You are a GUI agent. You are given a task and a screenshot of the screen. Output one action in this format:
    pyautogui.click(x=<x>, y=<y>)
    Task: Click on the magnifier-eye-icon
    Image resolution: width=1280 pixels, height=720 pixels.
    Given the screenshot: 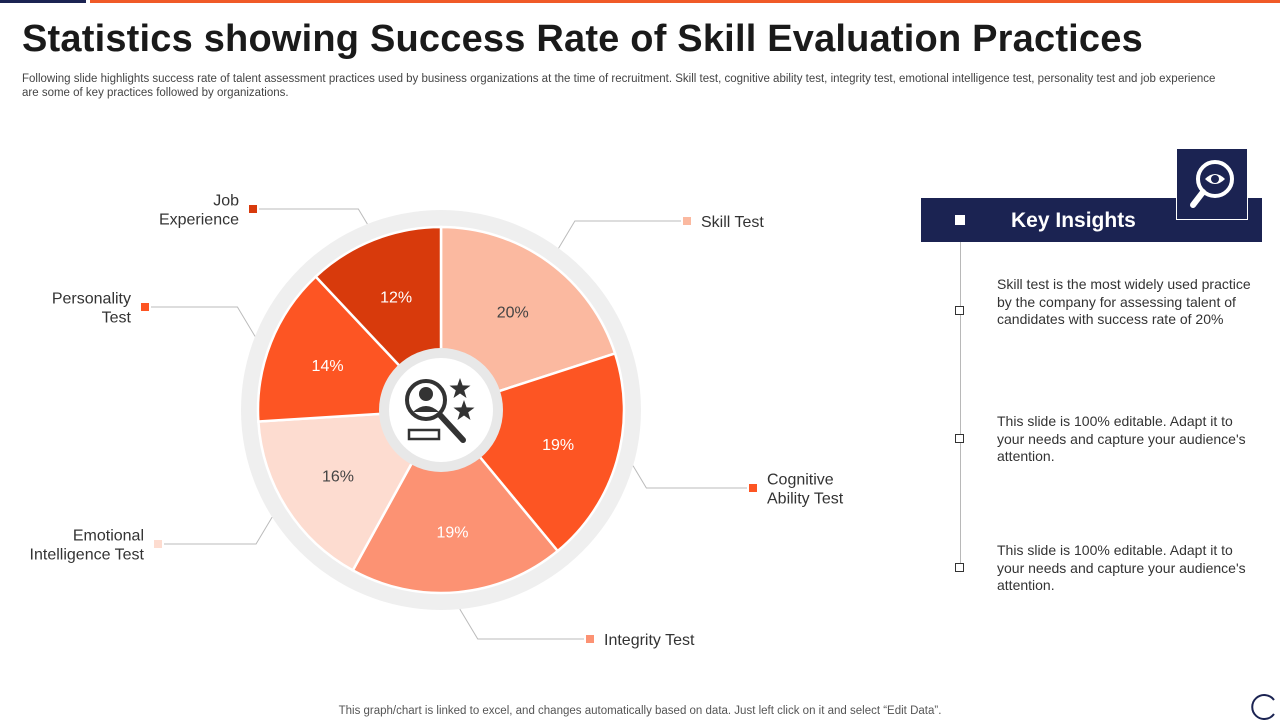 What is the action you would take?
    pyautogui.click(x=1212, y=184)
    